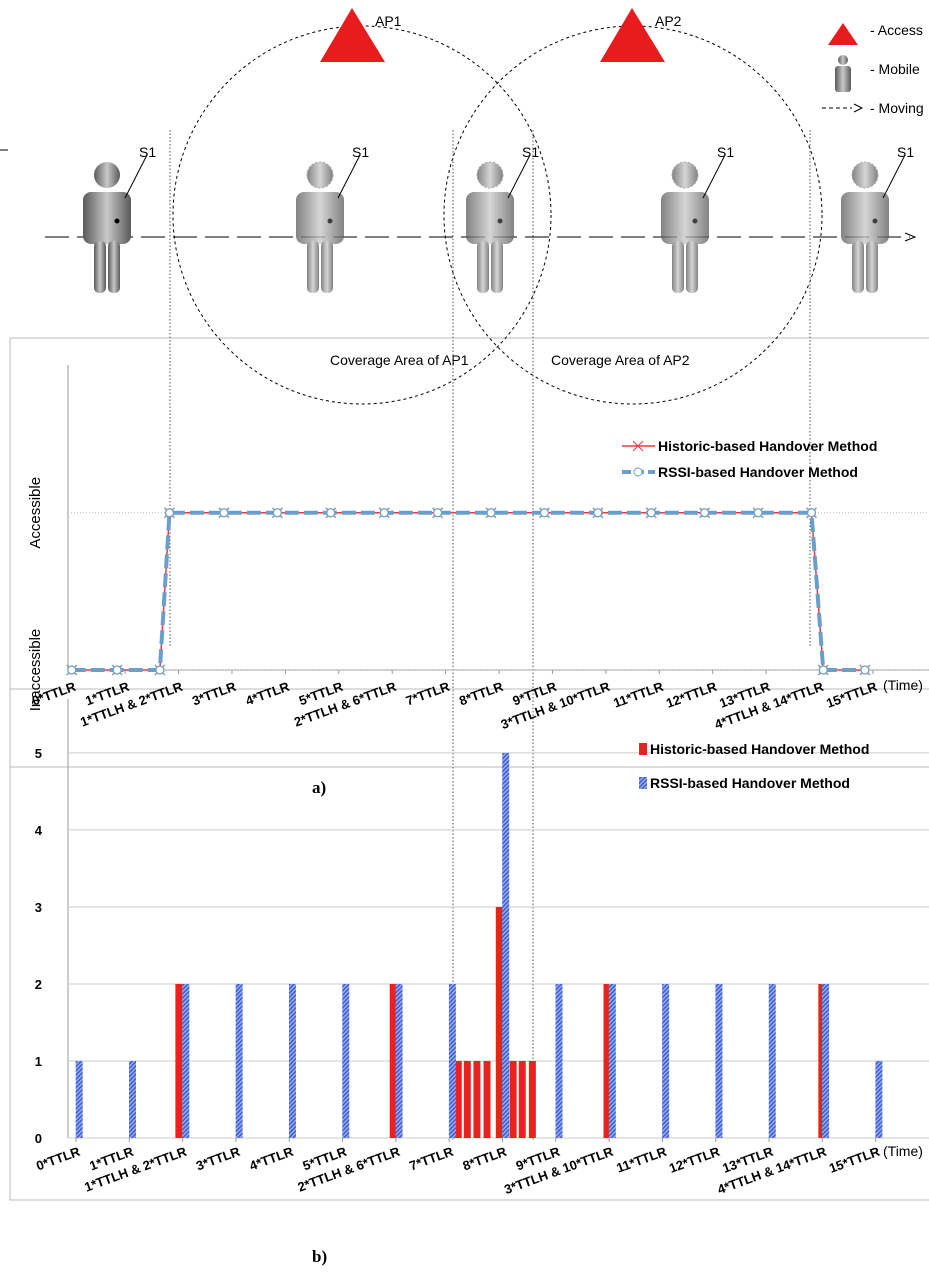  Describe the element at coordinates (399, 360) in the screenshot. I see `coverage-label: Coverage Area of AP1` at that location.